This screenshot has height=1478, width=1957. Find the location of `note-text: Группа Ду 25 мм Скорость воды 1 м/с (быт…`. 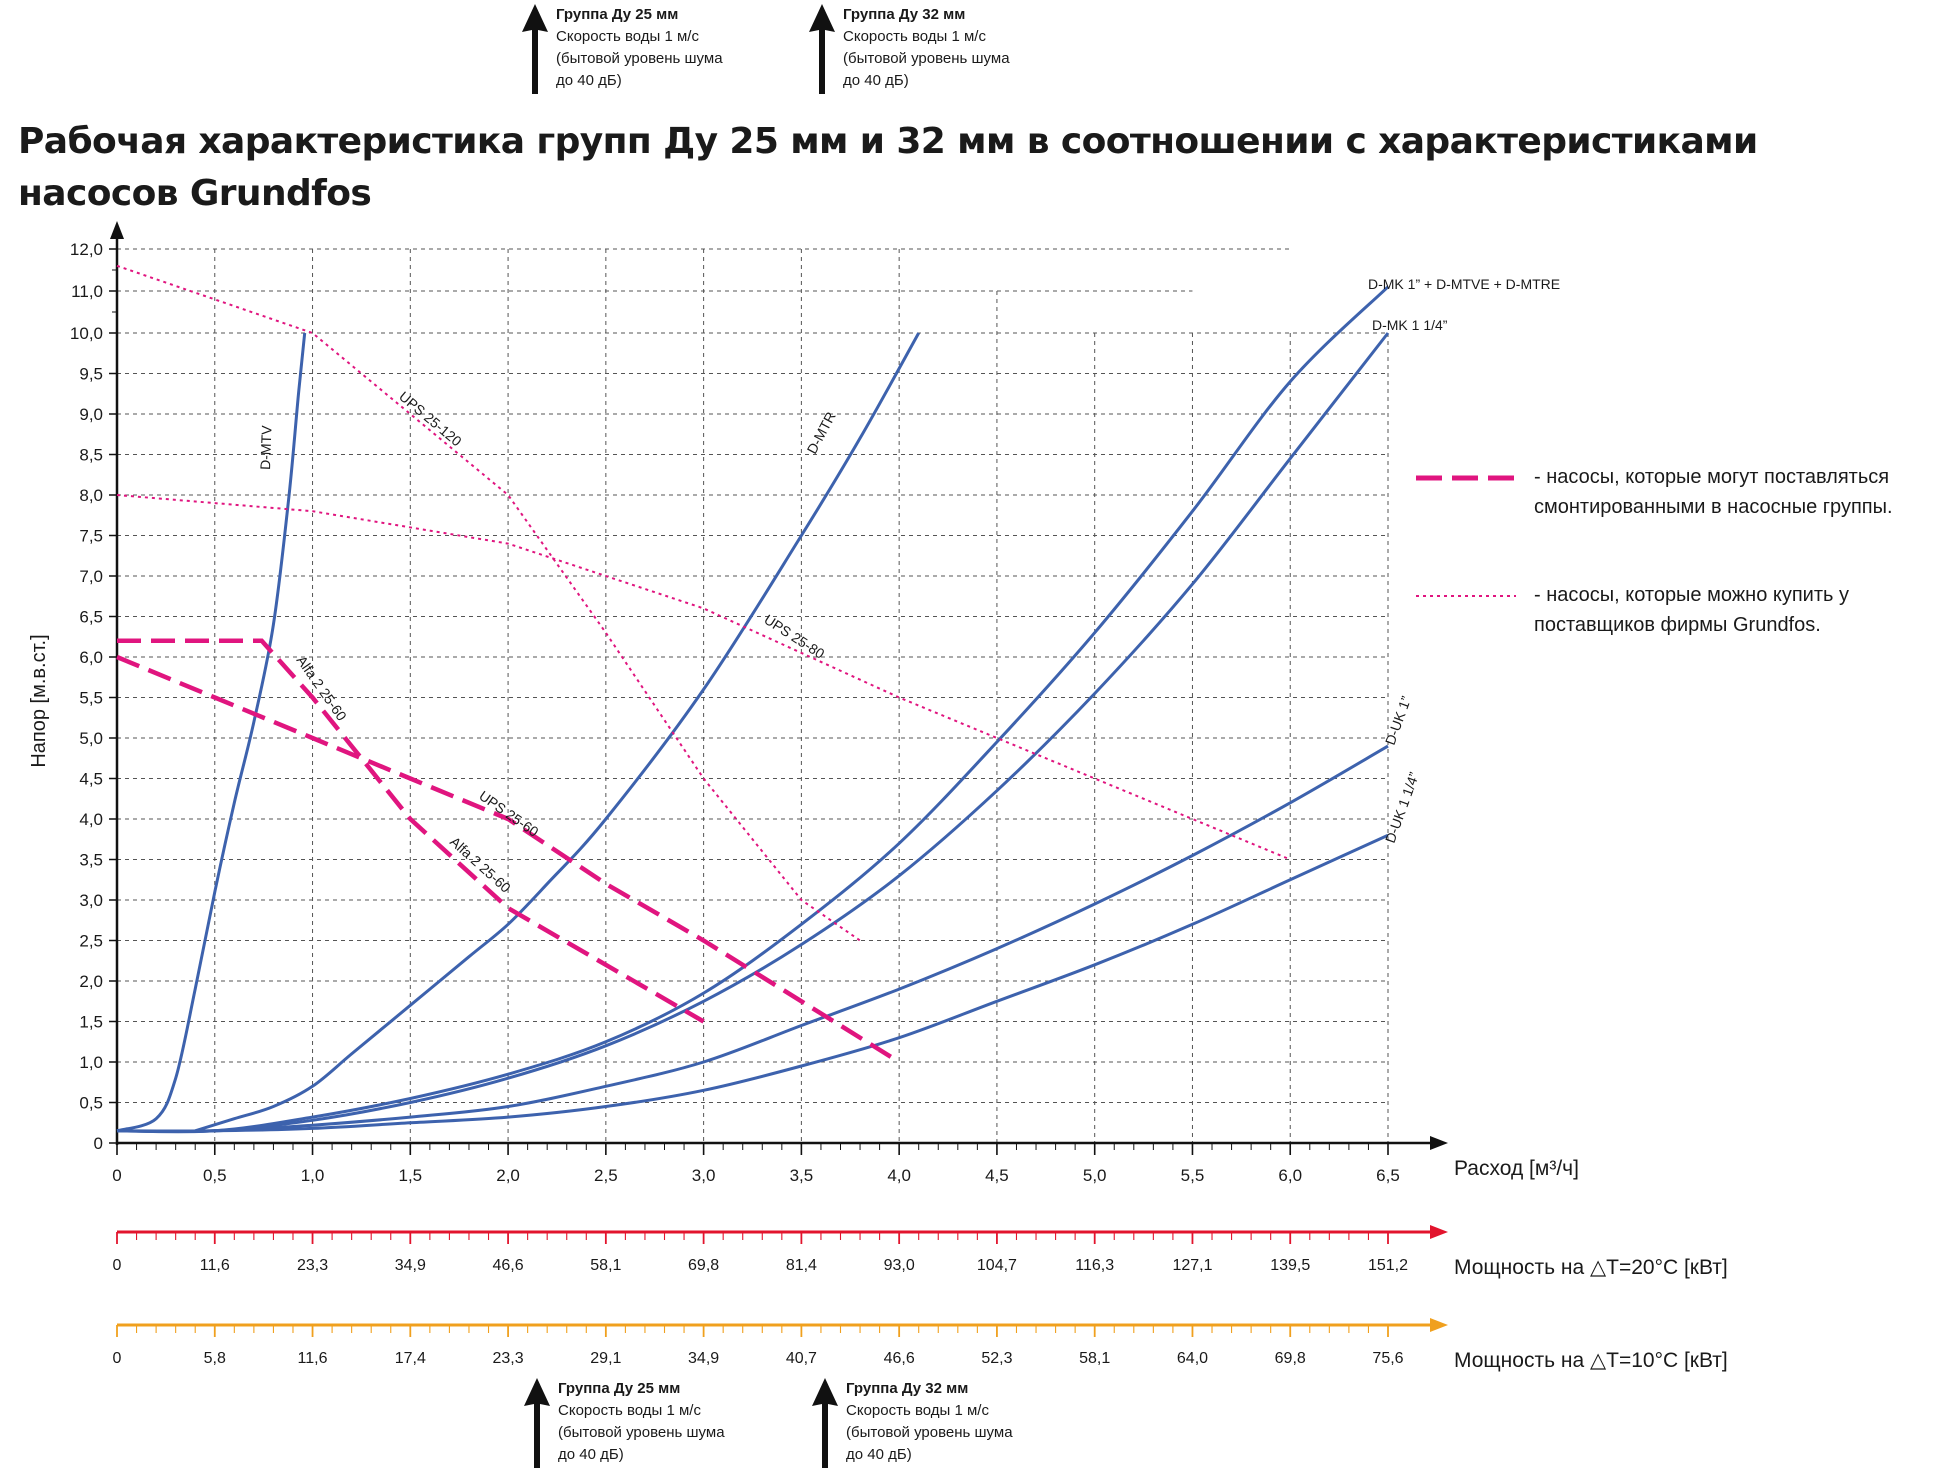

note-text: Группа Ду 25 мм Скорость воды 1 м/с (быт… is located at coordinates (641, 1422).